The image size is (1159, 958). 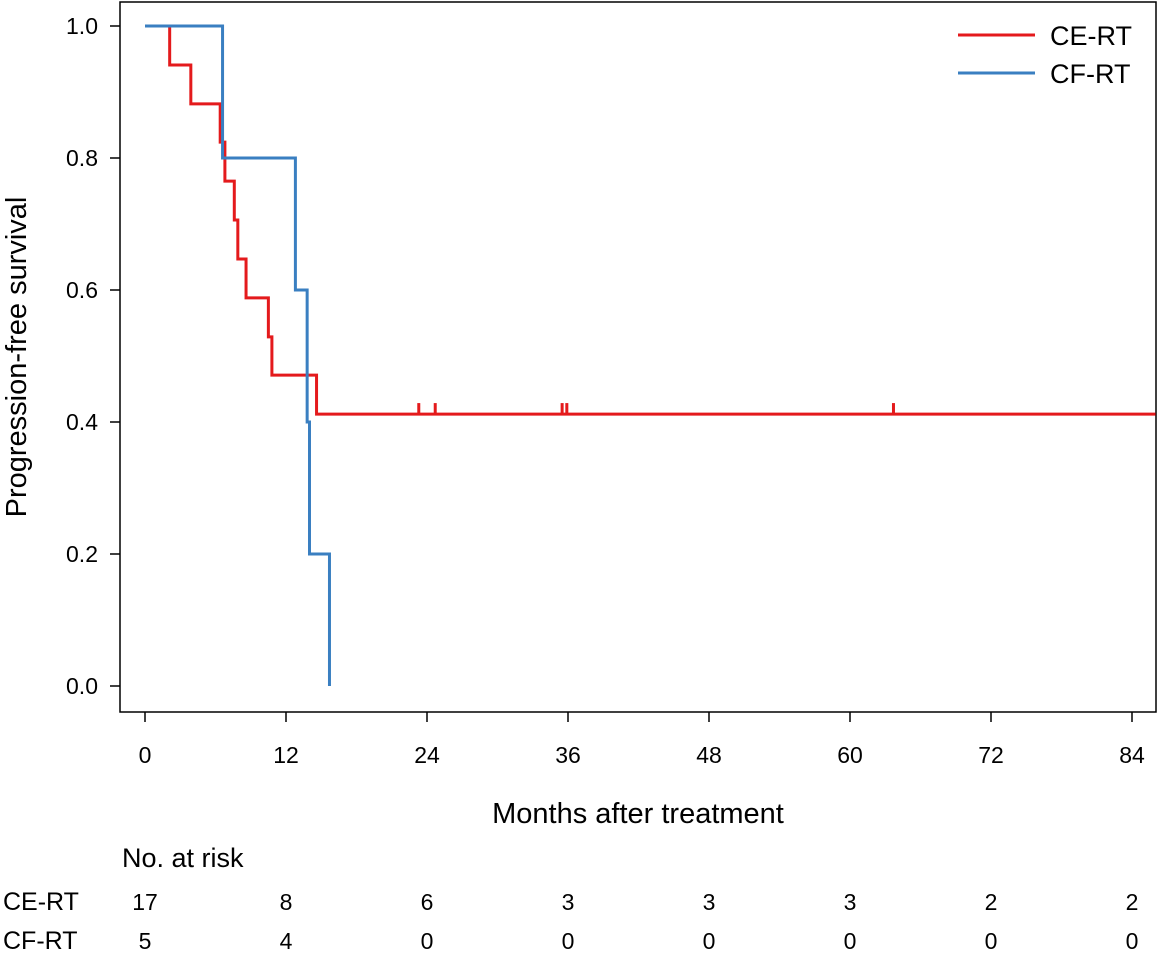 What do you see at coordinates (991, 755) in the screenshot?
I see `x-tick-label: 72` at bounding box center [991, 755].